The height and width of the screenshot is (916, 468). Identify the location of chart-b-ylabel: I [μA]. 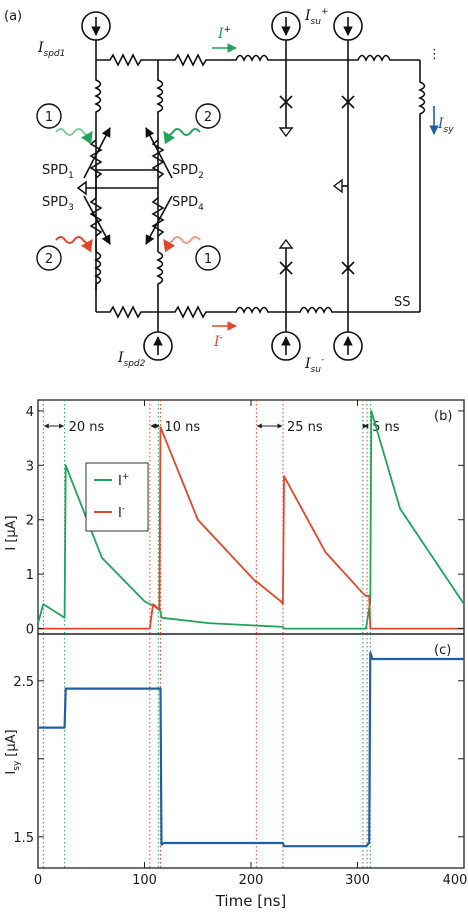
(11, 532).